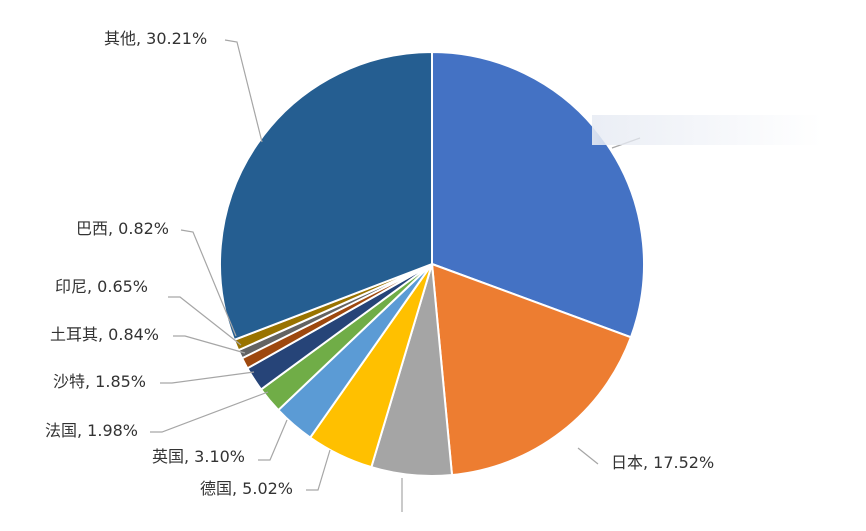  I want to click on leader-line-沙特, so click(207, 377).